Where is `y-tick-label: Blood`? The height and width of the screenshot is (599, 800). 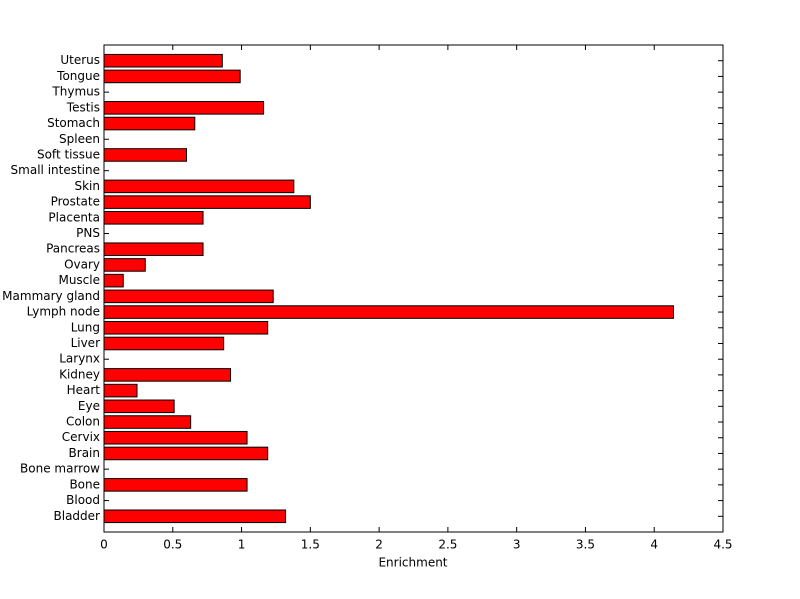
y-tick-label: Blood is located at coordinates (83, 500).